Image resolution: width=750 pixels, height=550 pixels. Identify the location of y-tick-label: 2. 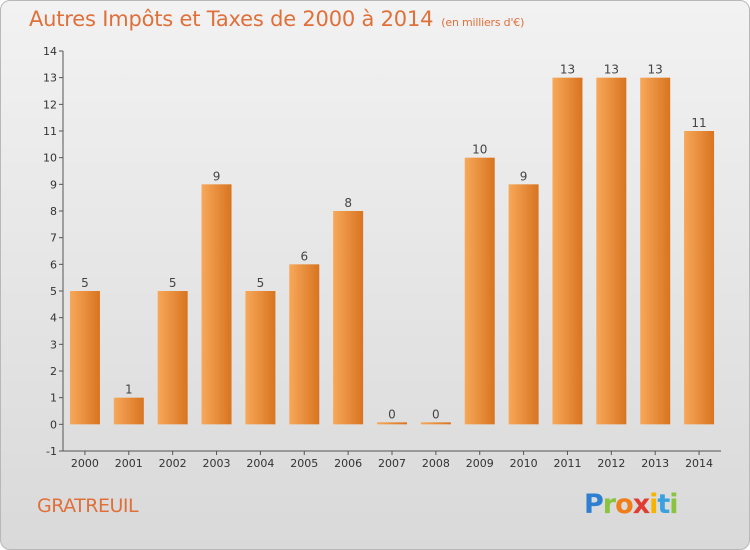
(53, 371).